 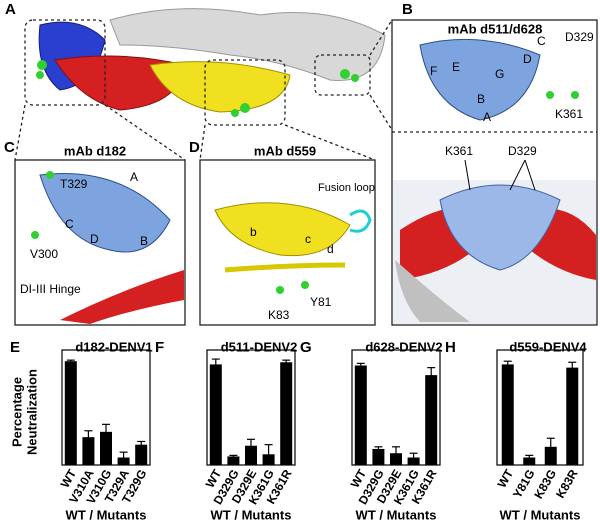 I want to click on panel-label: A, so click(x=10, y=9).